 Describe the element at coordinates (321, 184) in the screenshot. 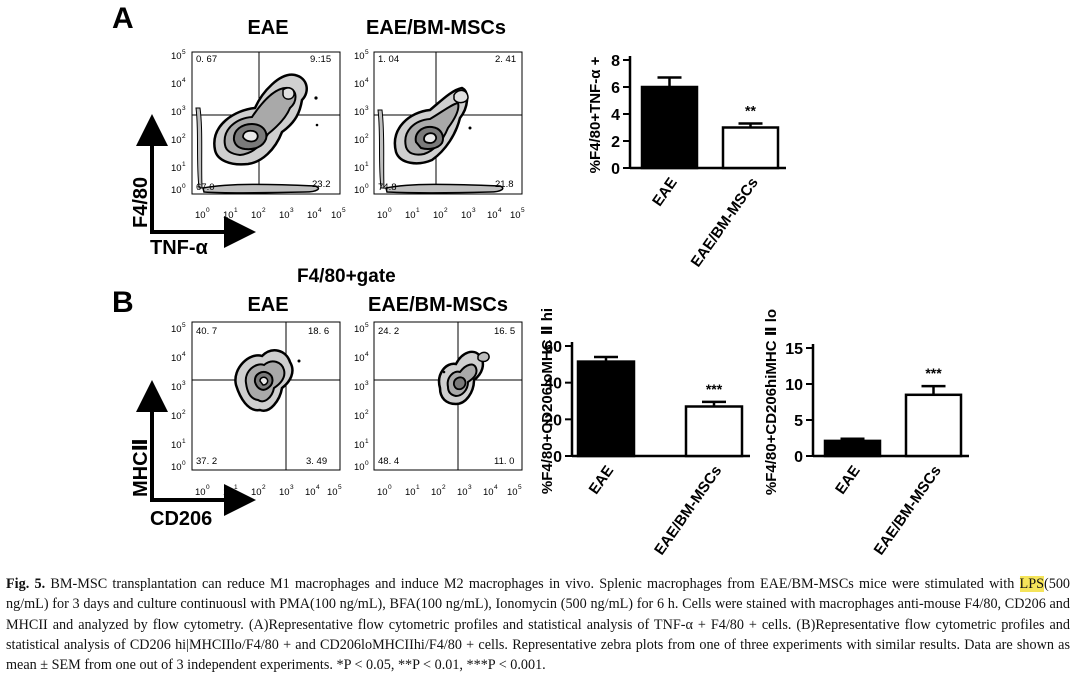

I see `quad-a1-lr: 23.2` at that location.